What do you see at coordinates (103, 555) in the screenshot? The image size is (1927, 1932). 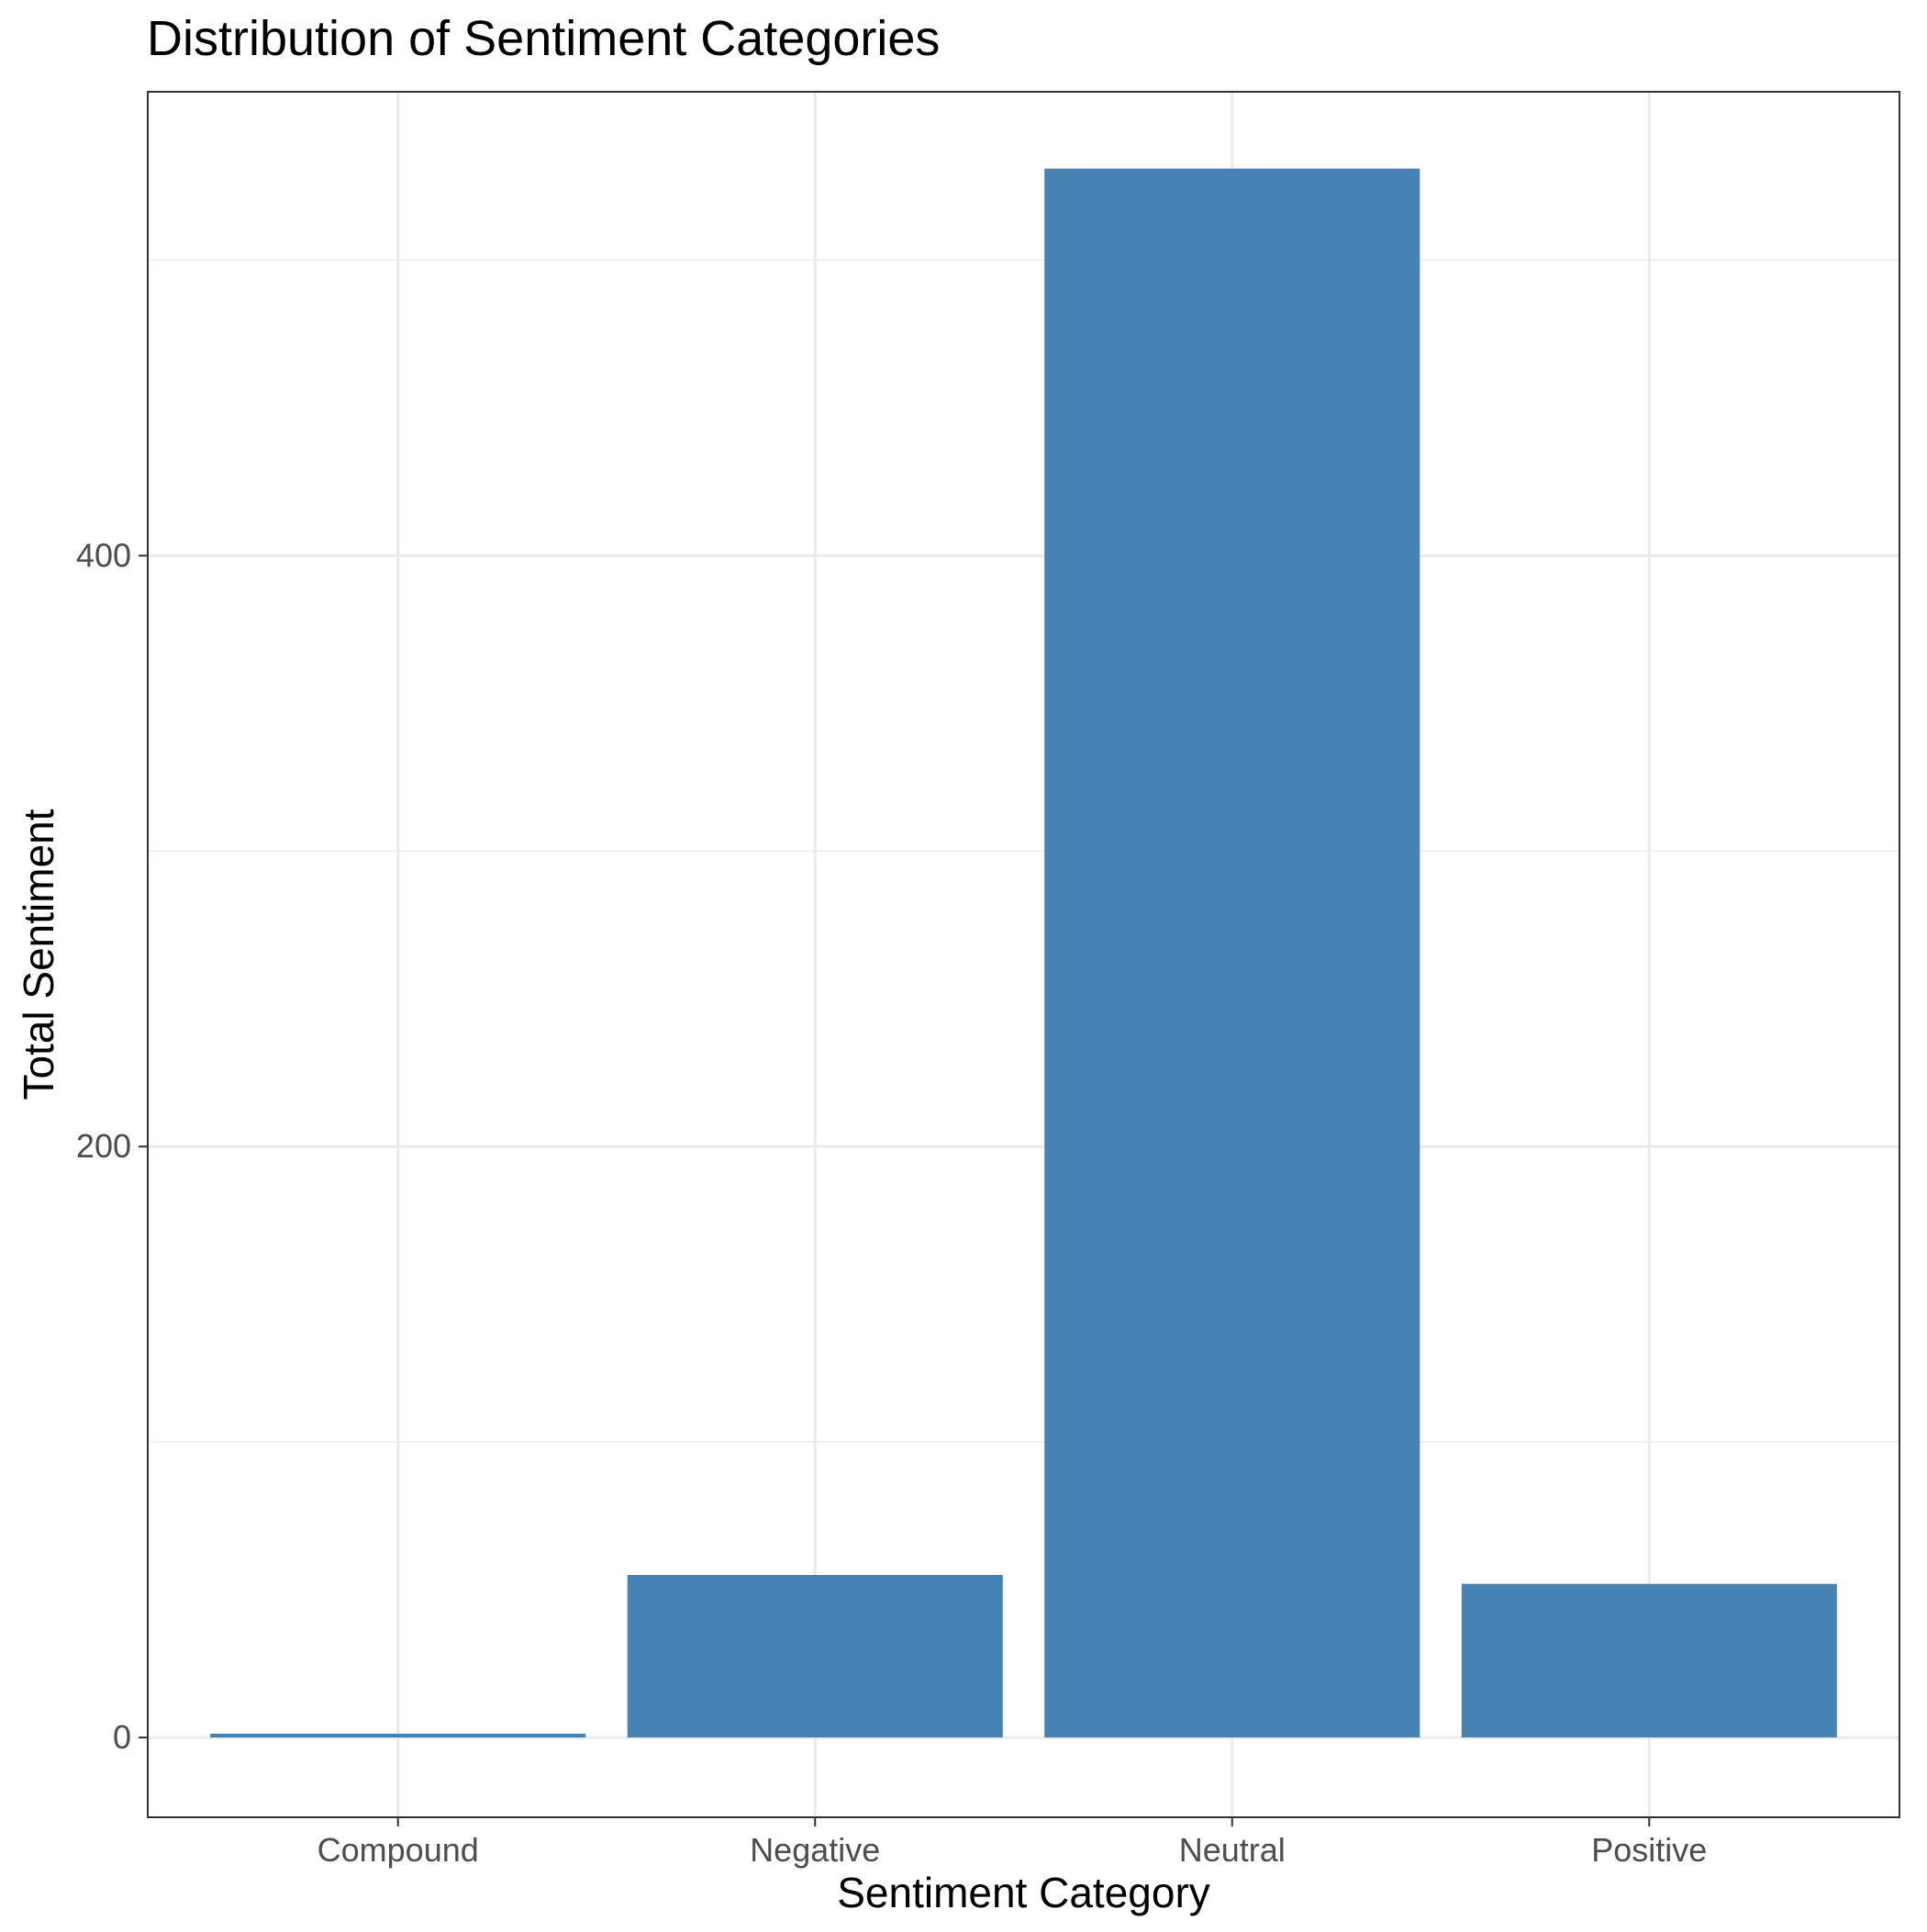 I see `y-tick-label: 400` at bounding box center [103, 555].